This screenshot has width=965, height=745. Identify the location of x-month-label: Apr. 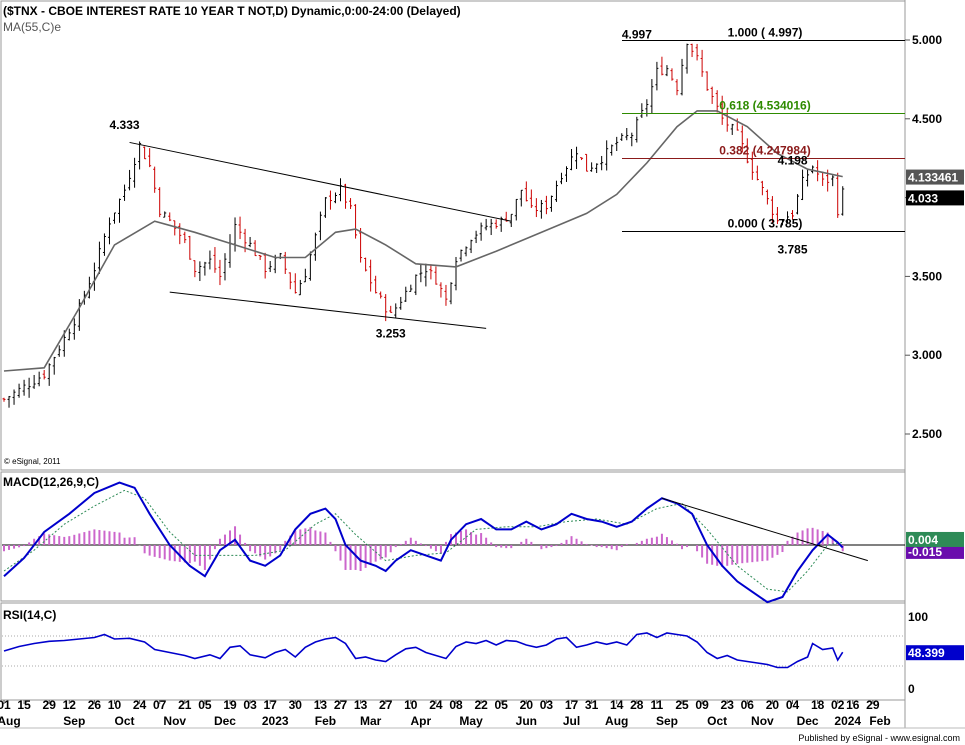
(421, 721).